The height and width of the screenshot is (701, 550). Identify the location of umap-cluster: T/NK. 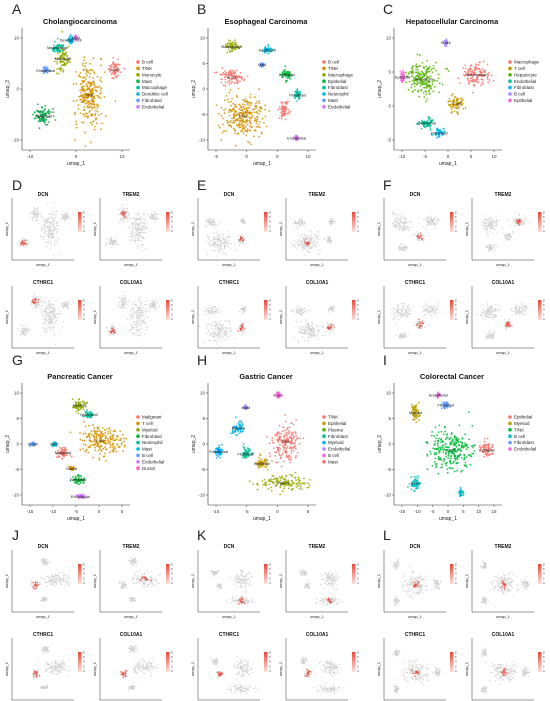
(243, 117).